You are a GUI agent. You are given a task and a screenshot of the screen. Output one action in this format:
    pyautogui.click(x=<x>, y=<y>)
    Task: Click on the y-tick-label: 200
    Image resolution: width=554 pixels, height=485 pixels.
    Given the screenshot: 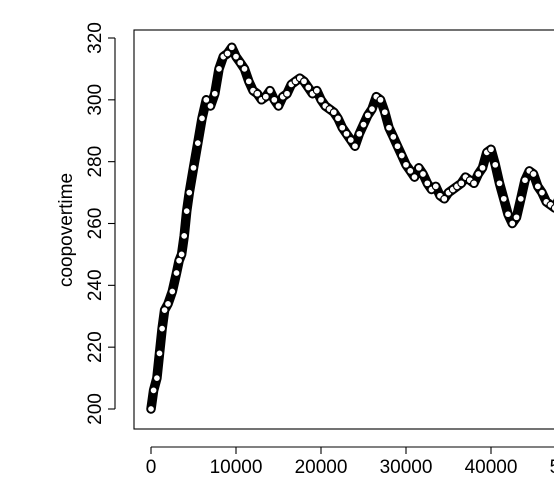 What is the action you would take?
    pyautogui.click(x=95, y=409)
    